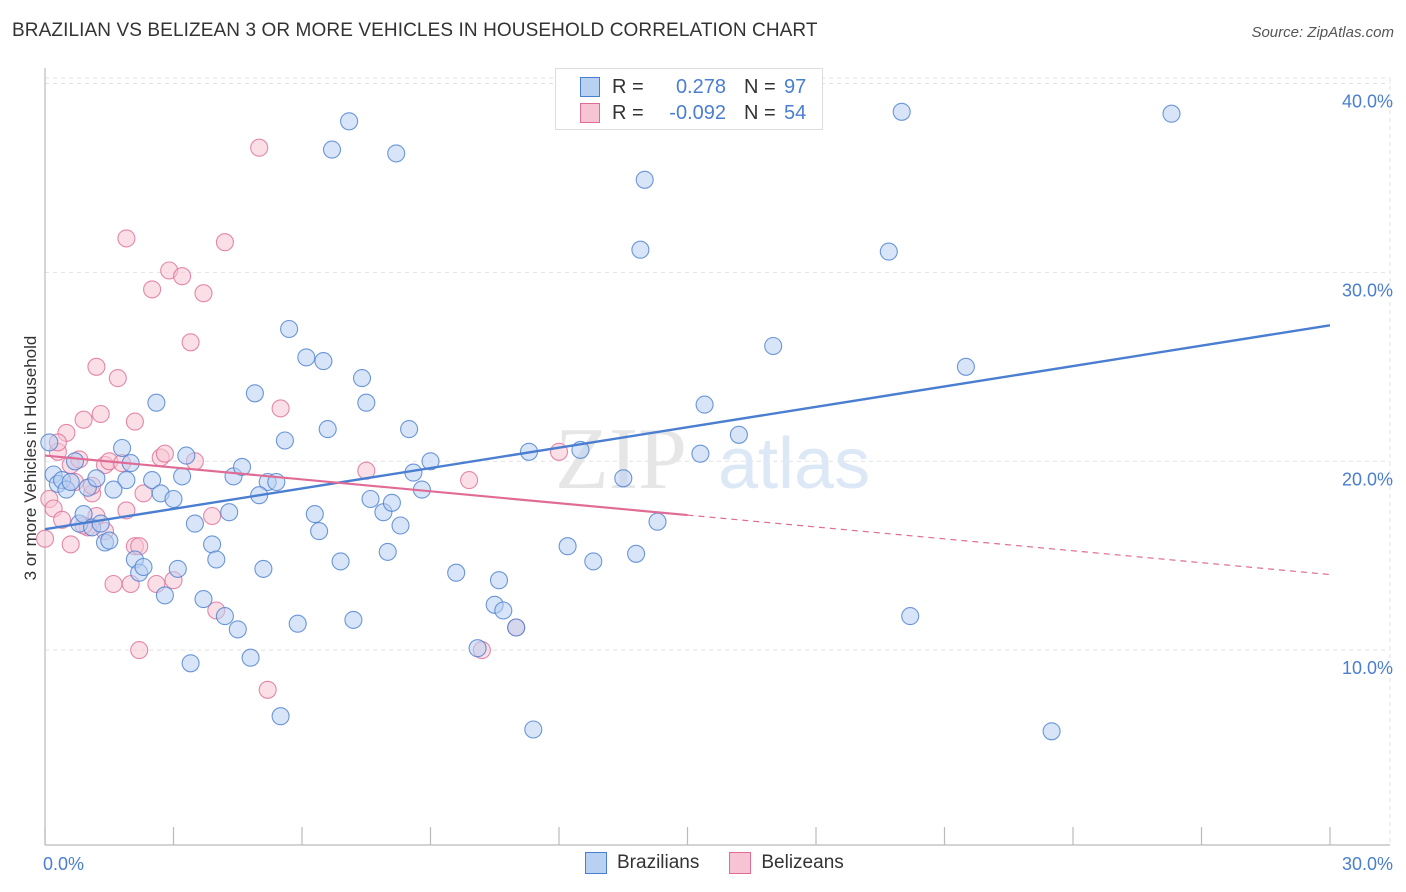 The height and width of the screenshot is (892, 1406). Describe the element at coordinates (760, 86) in the screenshot. I see `n-label: N =` at that location.